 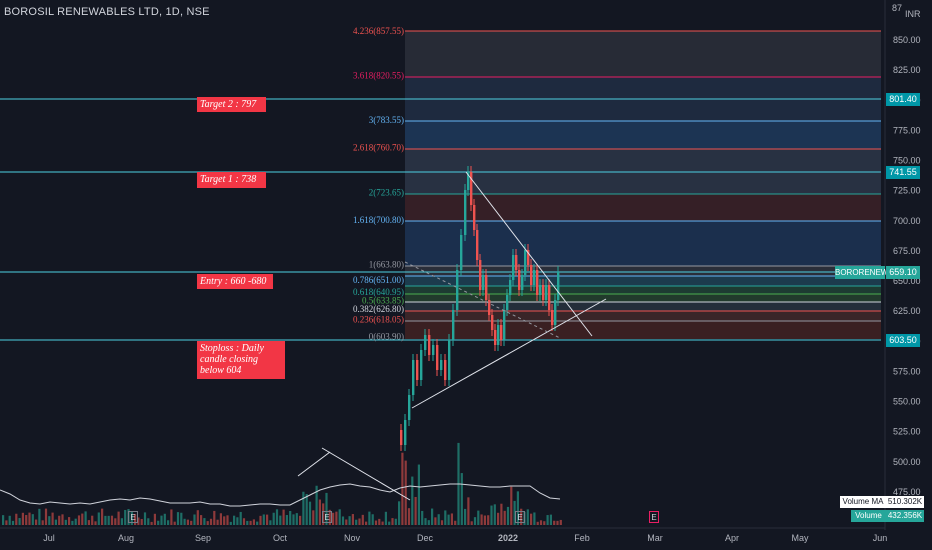 What do you see at coordinates (386, 192) in the screenshot?
I see `fib-label: 2(723.65)` at bounding box center [386, 192].